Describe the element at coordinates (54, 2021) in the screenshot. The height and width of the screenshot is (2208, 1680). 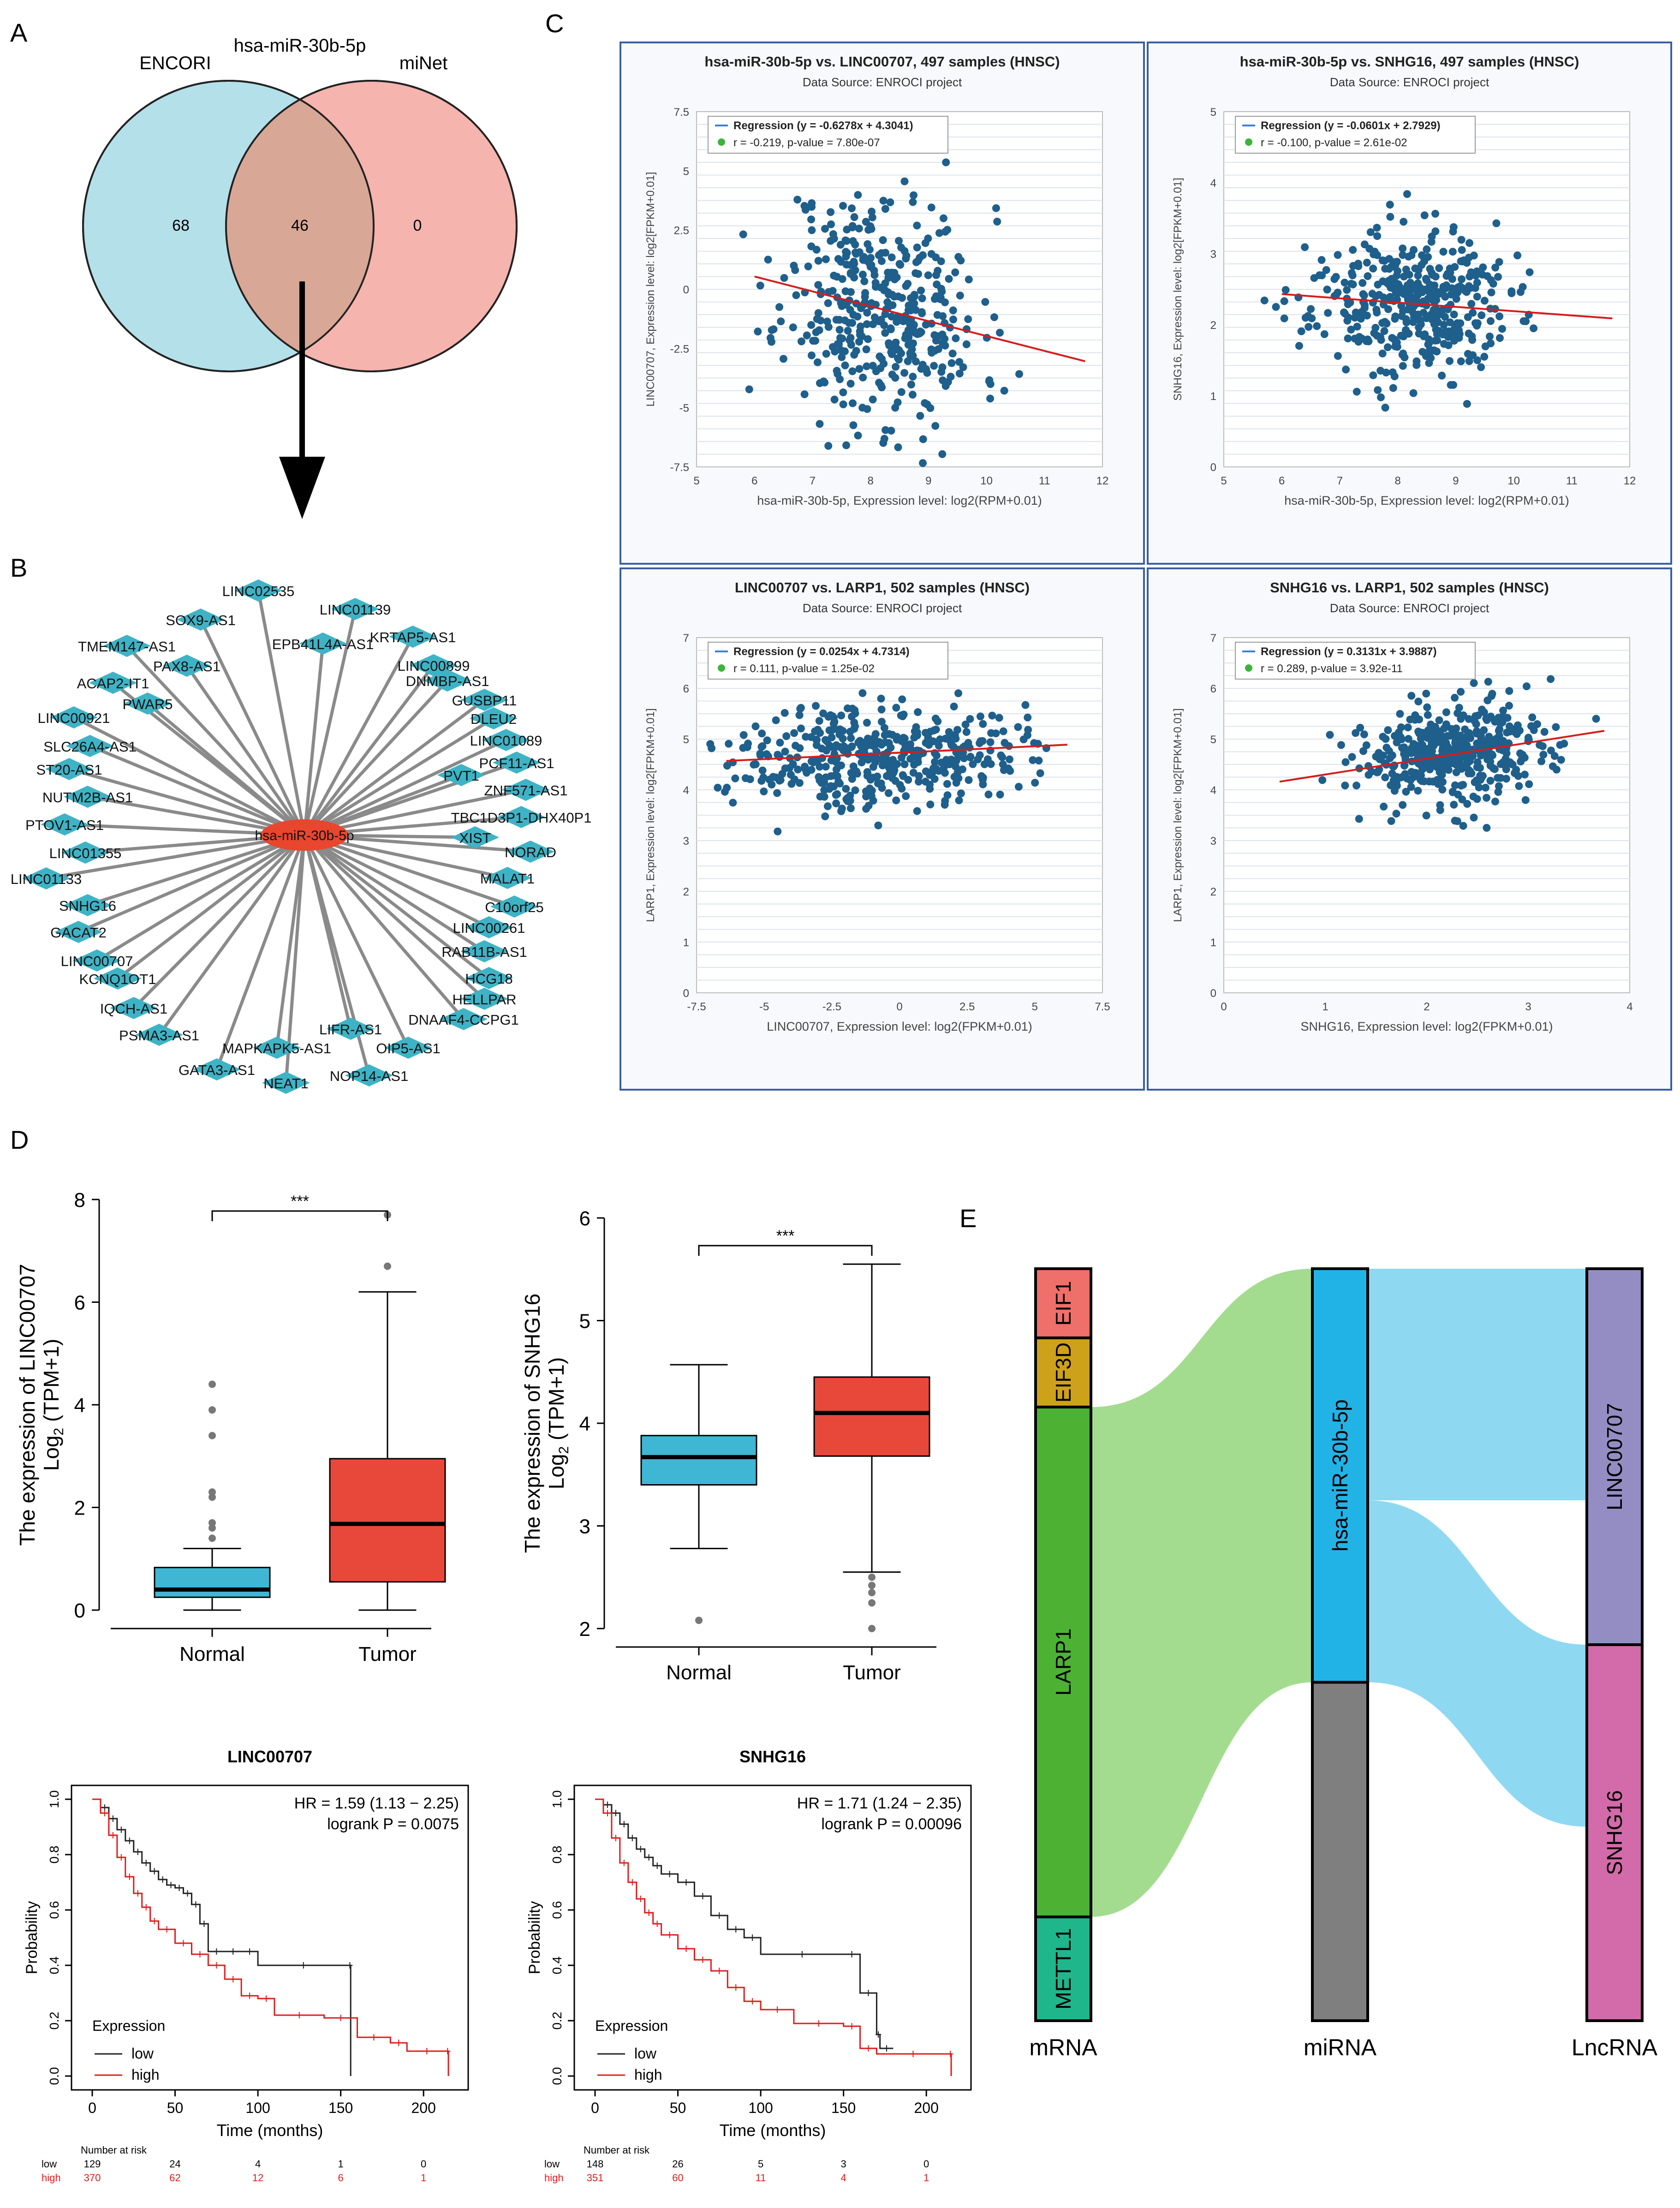
I see `km-y-tick: 0.2` at that location.